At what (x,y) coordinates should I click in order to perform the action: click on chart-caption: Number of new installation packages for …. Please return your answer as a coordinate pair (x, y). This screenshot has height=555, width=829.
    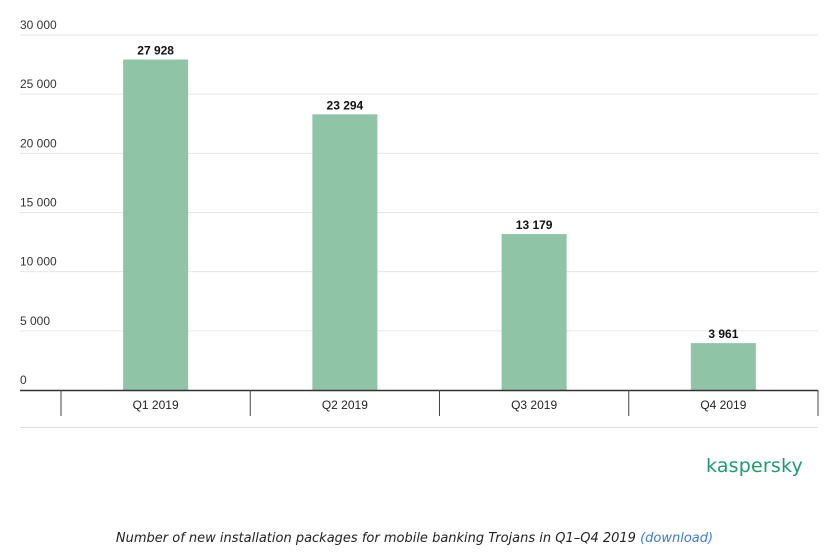
    Looking at the image, I should click on (414, 538).